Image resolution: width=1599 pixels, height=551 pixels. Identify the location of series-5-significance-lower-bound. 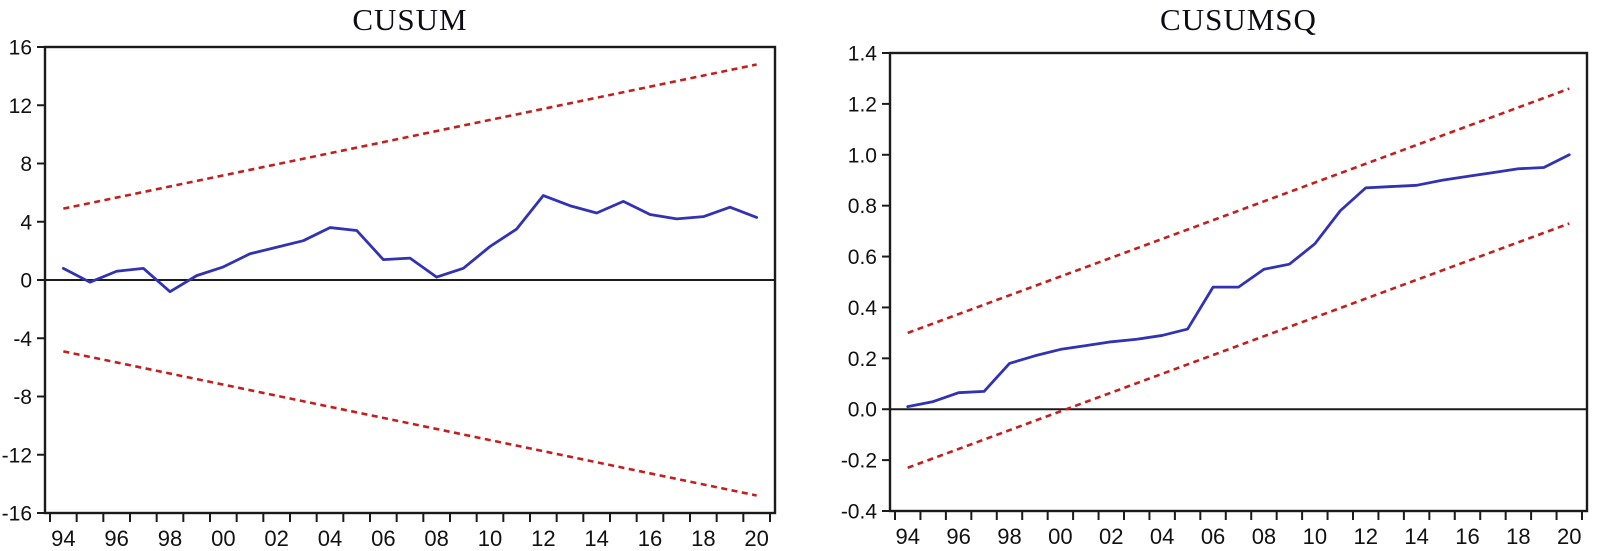
(410, 423).